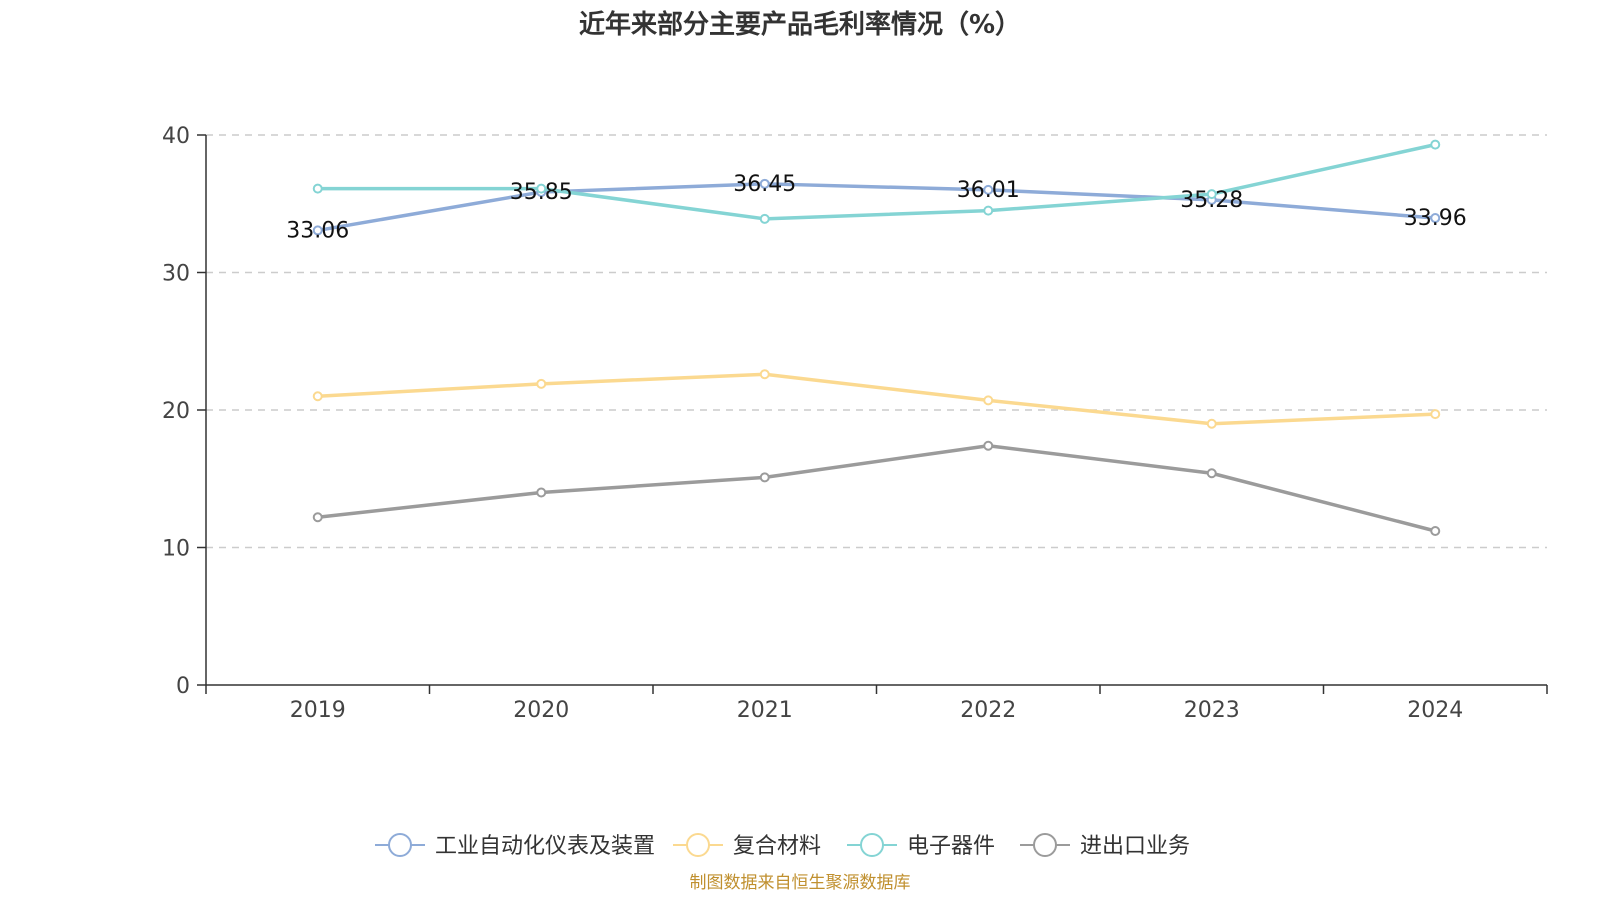 The image size is (1600, 900). I want to click on x-tick-label: 2020, so click(541, 710).